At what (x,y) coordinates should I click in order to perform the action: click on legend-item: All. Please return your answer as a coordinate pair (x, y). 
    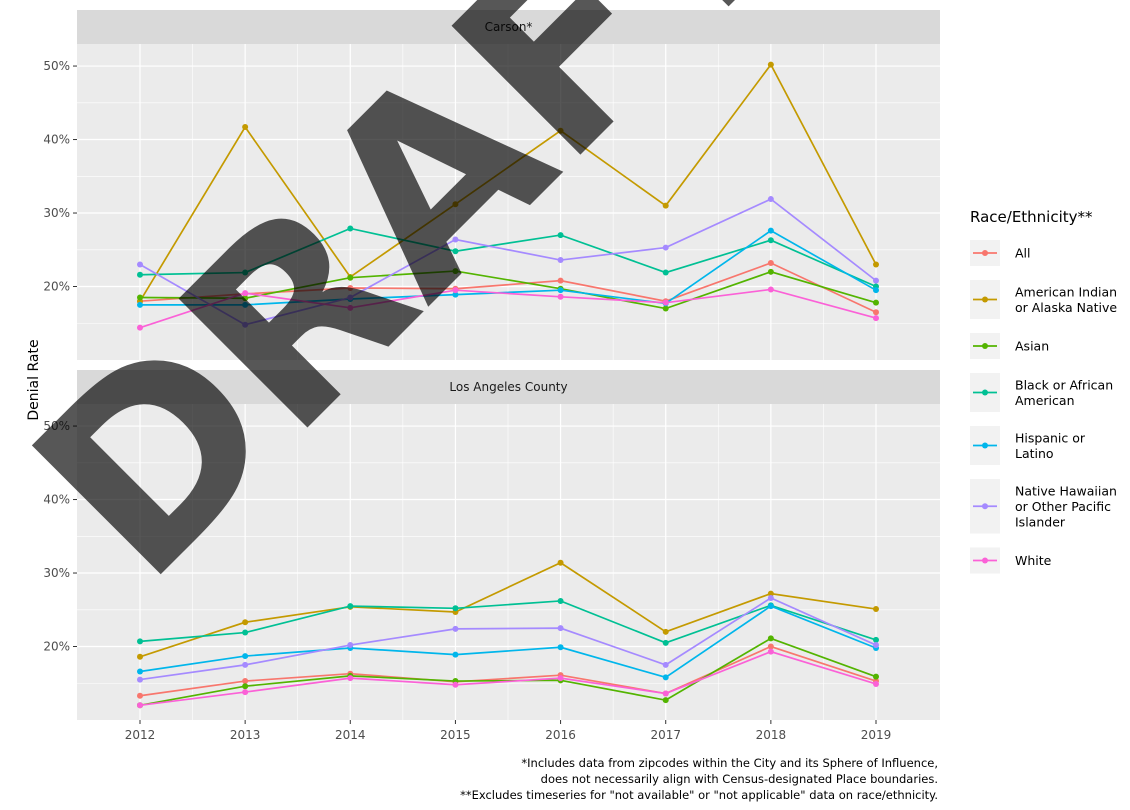
    Looking at the image, I should click on (1000, 253).